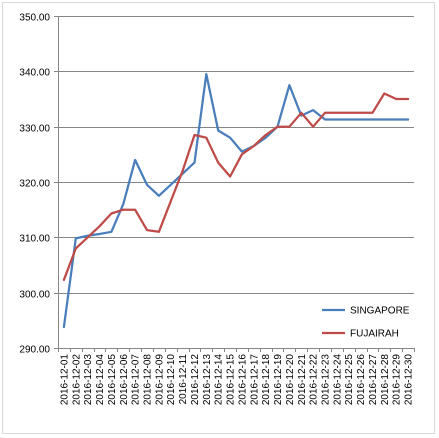 The height and width of the screenshot is (438, 439). I want to click on x-tick-label: 2016-12-02, so click(76, 380).